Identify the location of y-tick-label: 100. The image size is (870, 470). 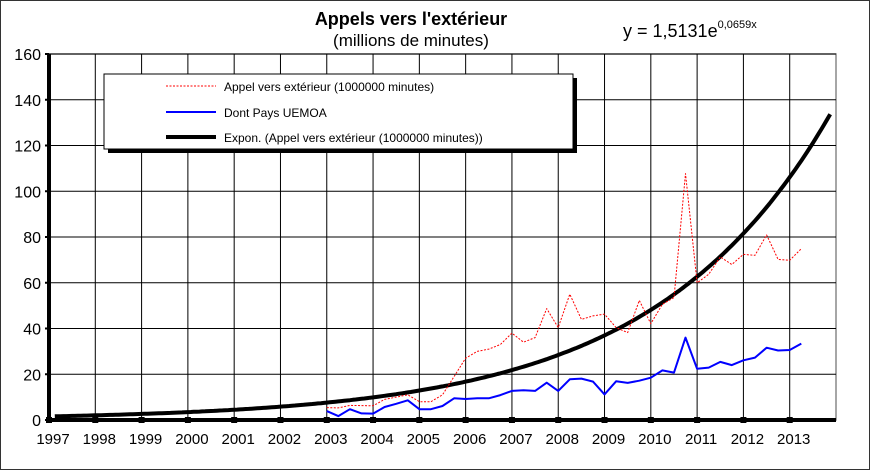
(27, 192).